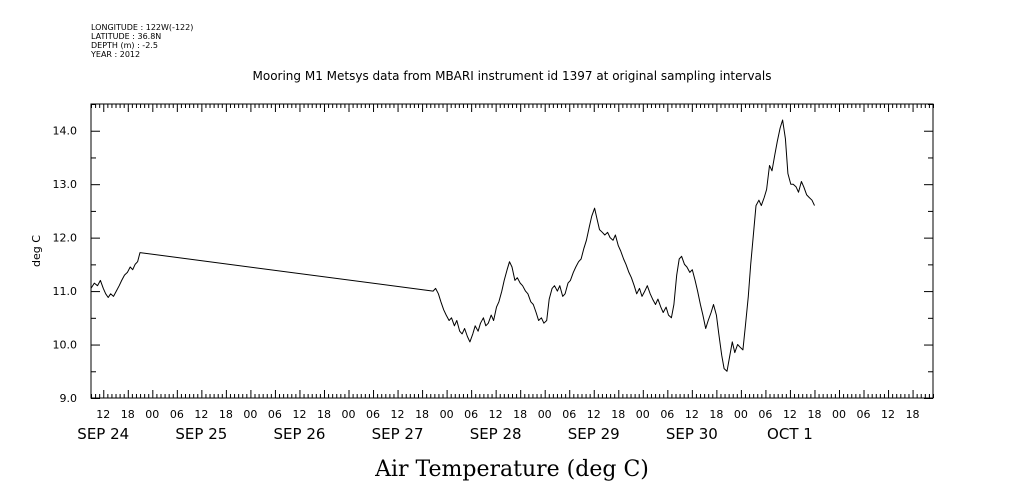 The height and width of the screenshot is (504, 1009). I want to click on date-label: SEP 27, so click(398, 434).